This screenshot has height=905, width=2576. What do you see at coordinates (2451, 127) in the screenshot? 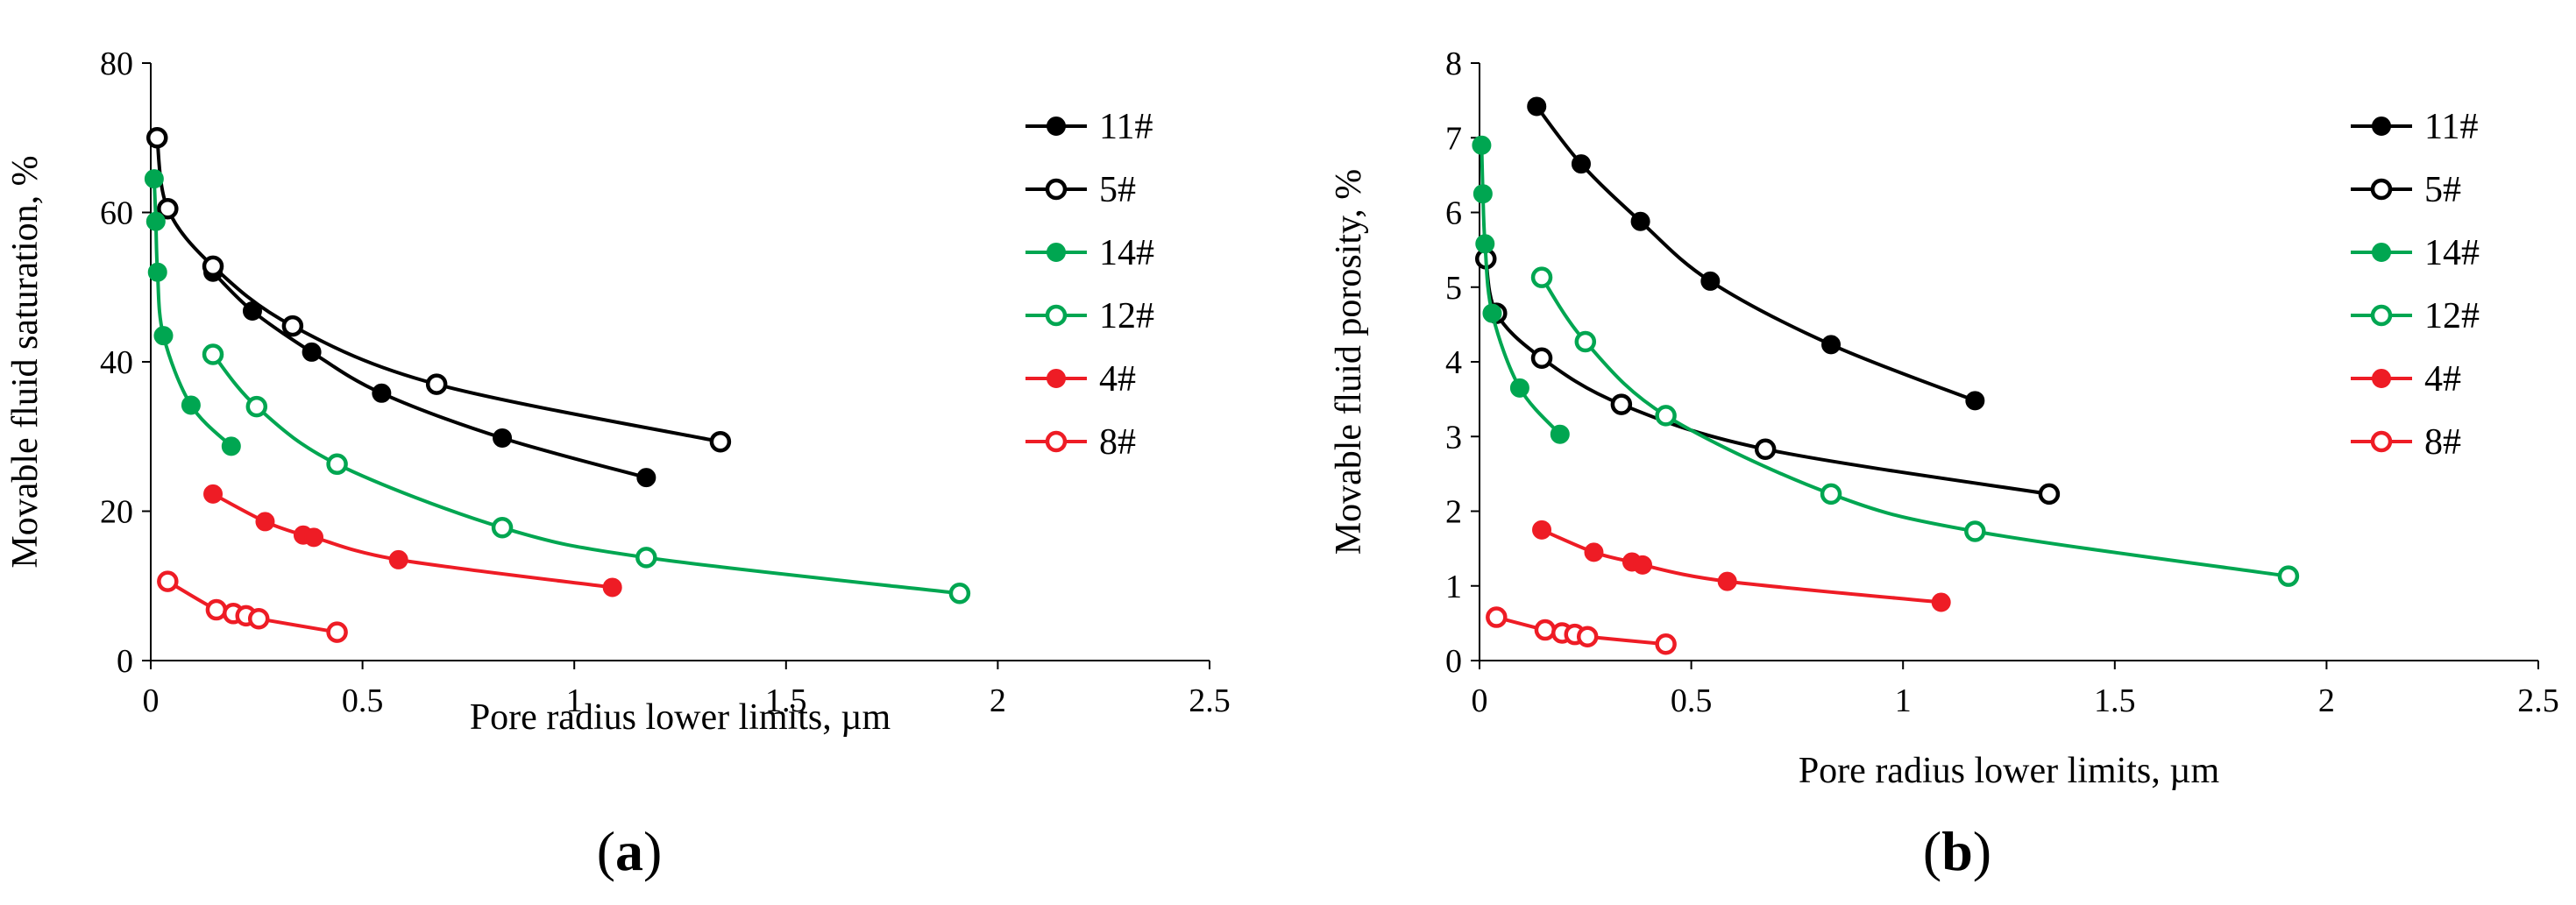
I see `legend-label: 11#` at bounding box center [2451, 127].